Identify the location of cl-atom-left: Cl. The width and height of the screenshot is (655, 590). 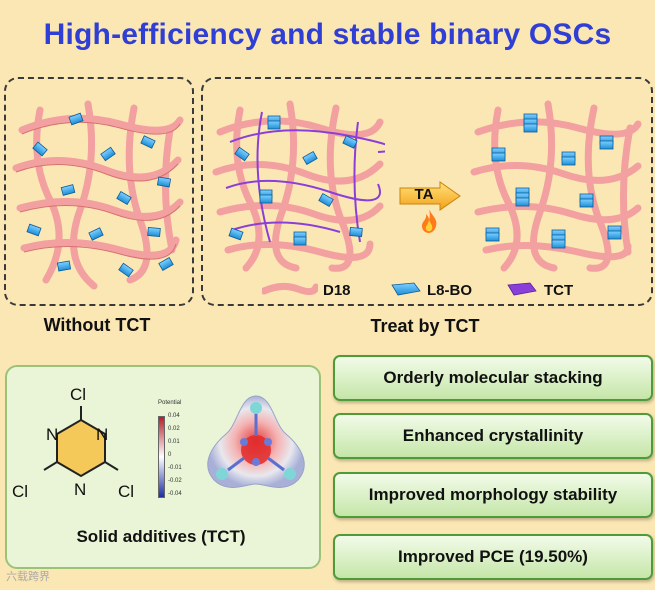
(20, 491).